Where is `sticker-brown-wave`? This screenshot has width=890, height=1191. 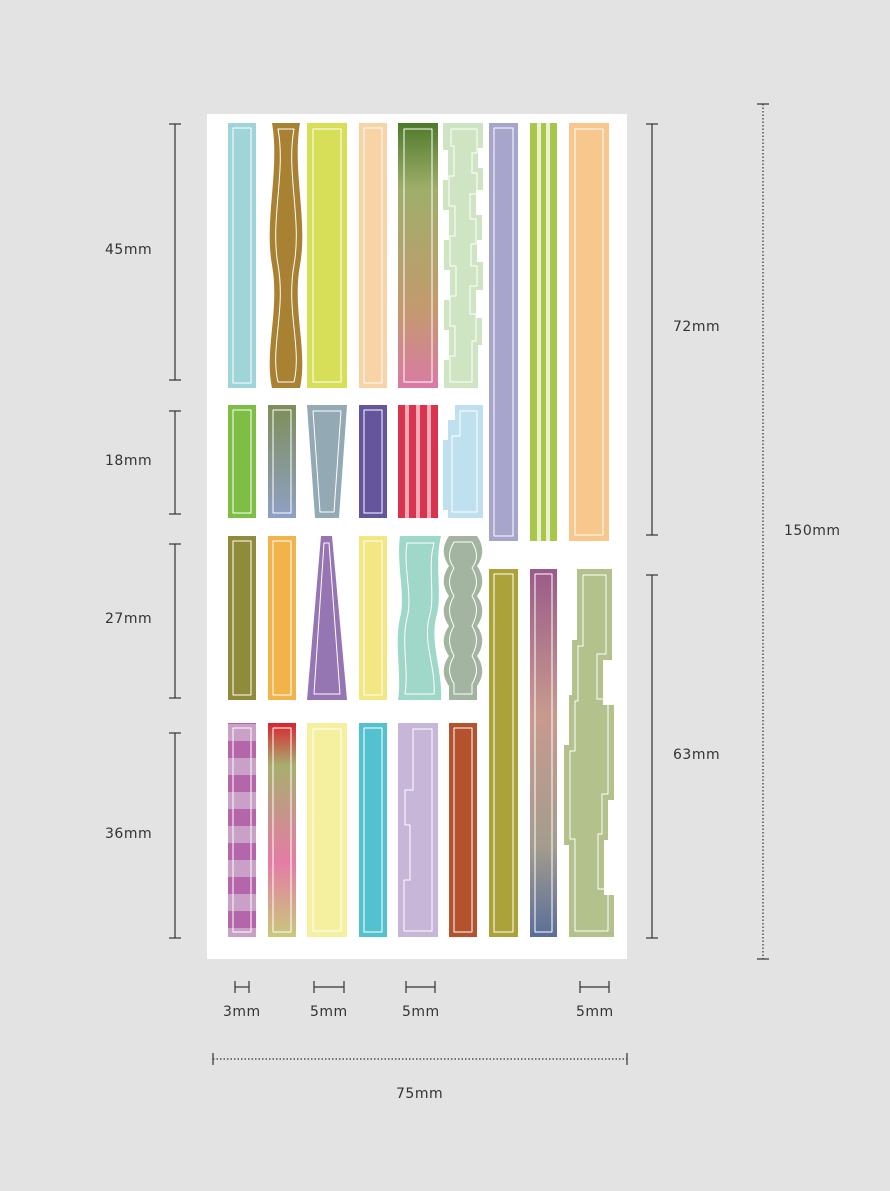
sticker-brown-wave is located at coordinates (286, 255).